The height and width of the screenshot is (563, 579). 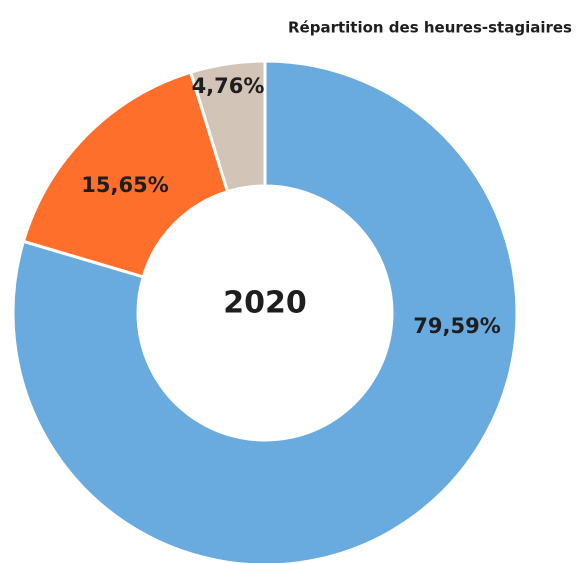 I want to click on data-label: 4,76%, so click(x=228, y=86).